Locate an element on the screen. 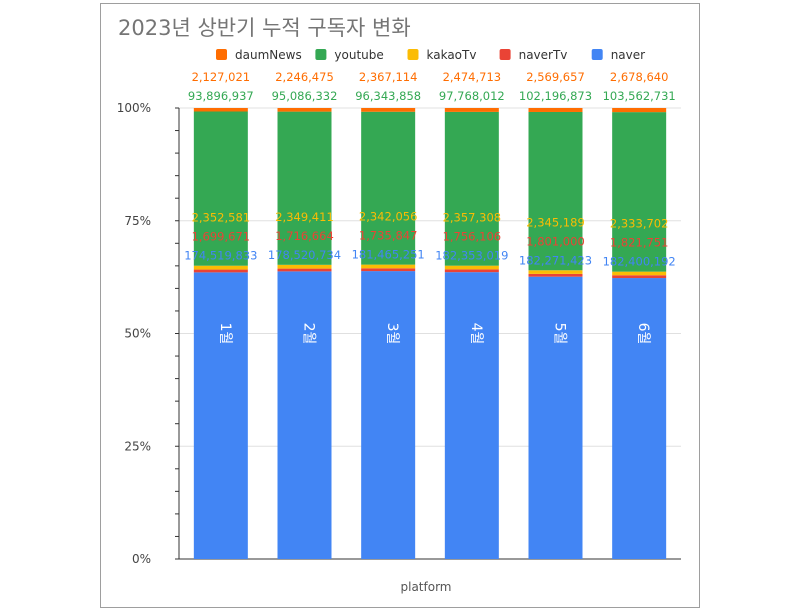 Image resolution: width=800 pixels, height=613 pixels. data-label-youtube: 102,196,873 is located at coordinates (555, 96).